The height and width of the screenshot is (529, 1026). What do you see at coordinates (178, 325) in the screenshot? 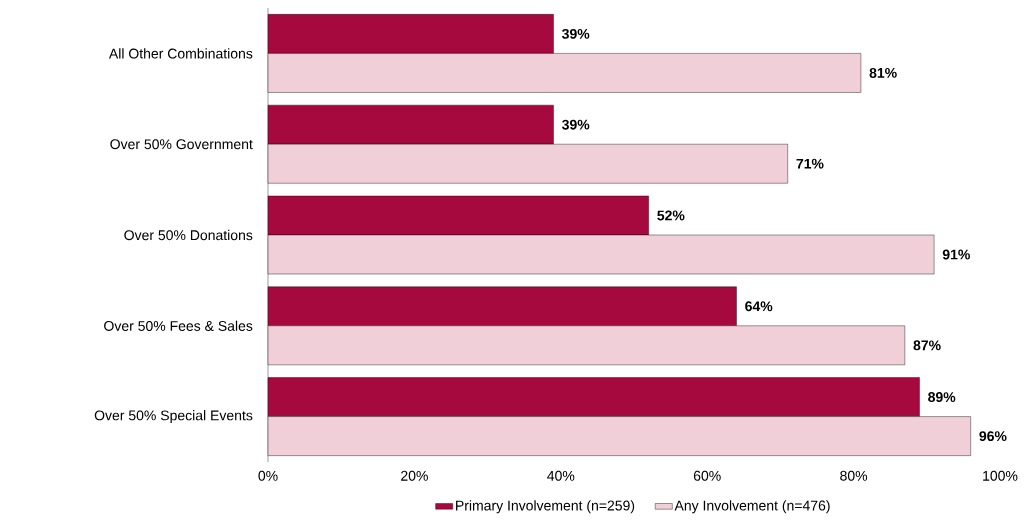
I see `y-tick-label: Over 50% Fees & Sales` at bounding box center [178, 325].